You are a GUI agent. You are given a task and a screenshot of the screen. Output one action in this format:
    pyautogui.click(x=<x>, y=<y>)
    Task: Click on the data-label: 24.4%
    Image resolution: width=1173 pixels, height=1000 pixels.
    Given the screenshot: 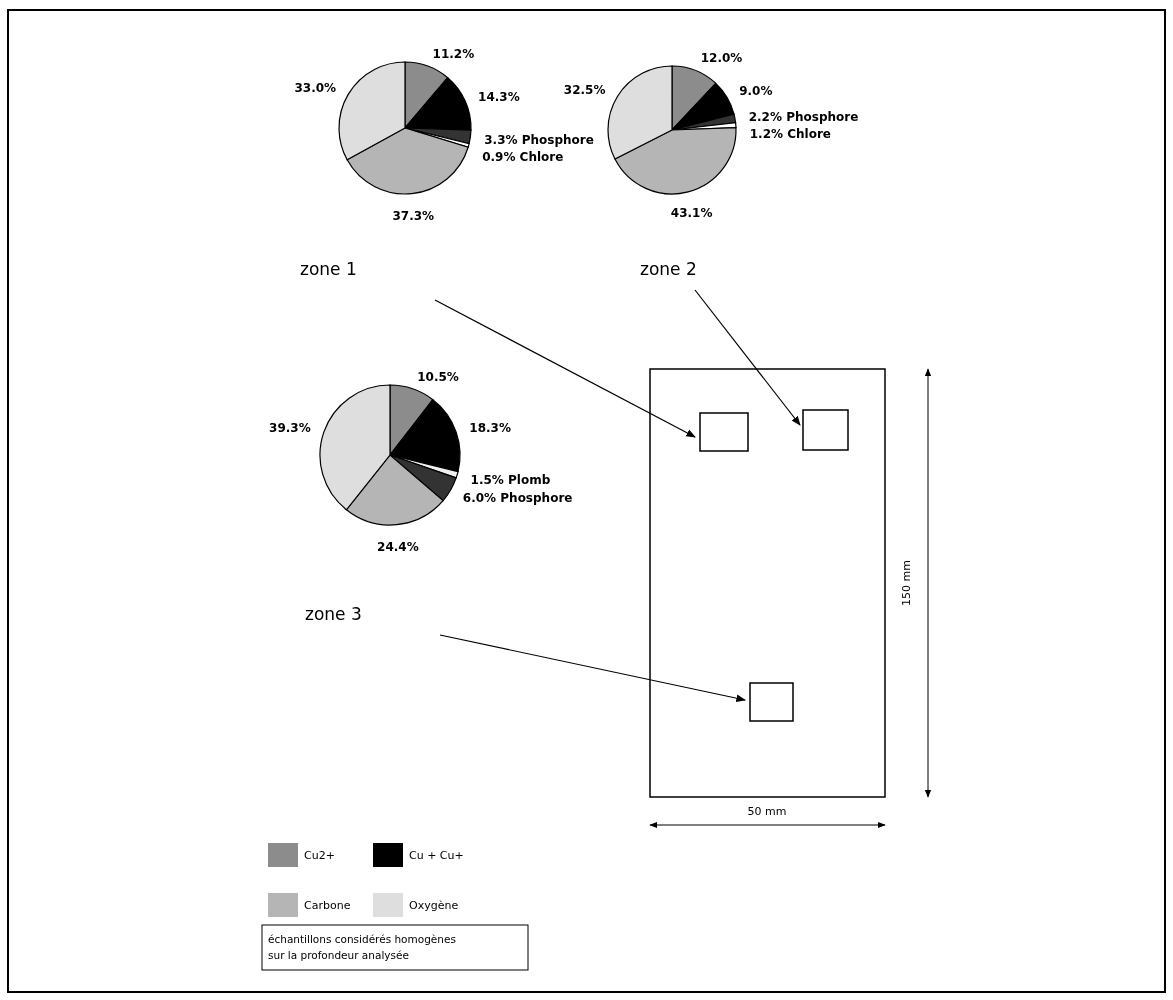 What is the action you would take?
    pyautogui.click(x=398, y=546)
    